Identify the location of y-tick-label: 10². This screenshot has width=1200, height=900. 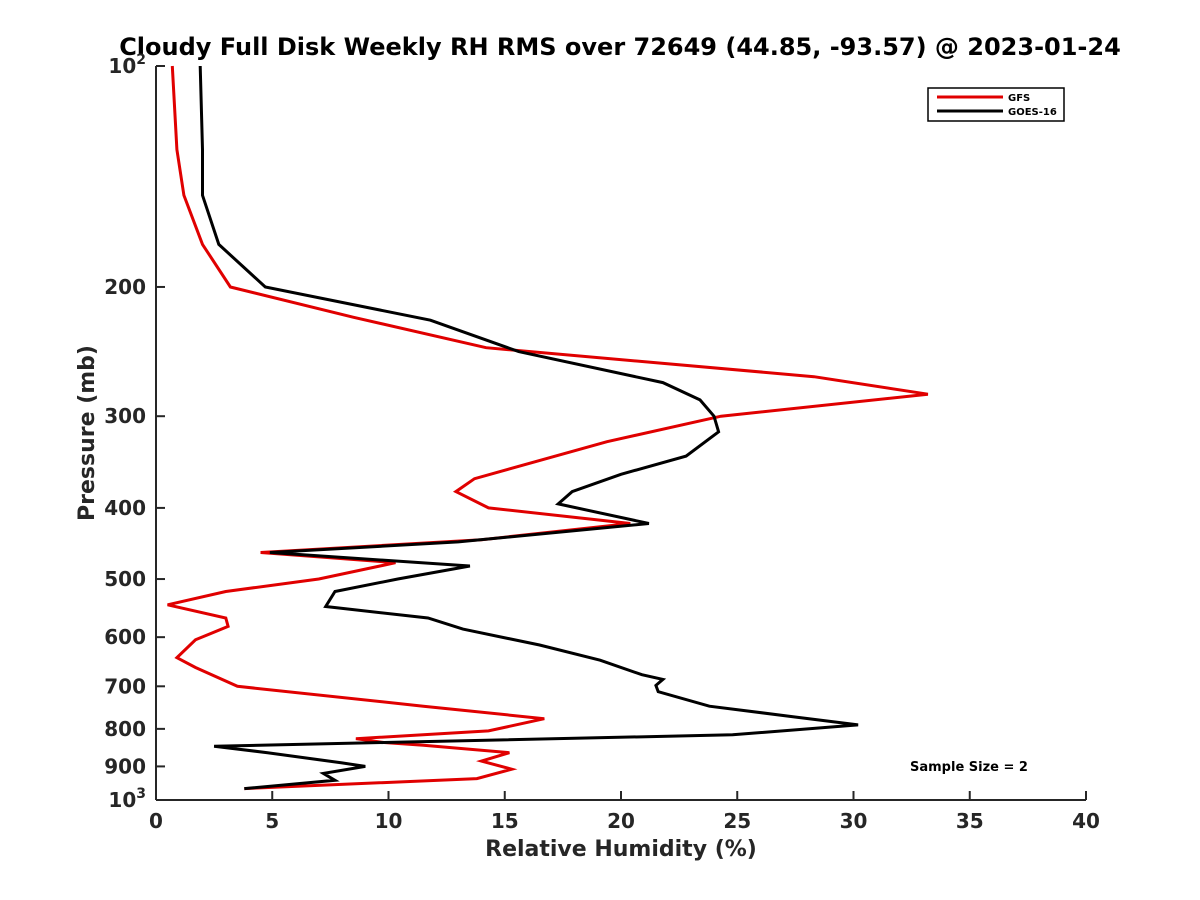
(127, 65).